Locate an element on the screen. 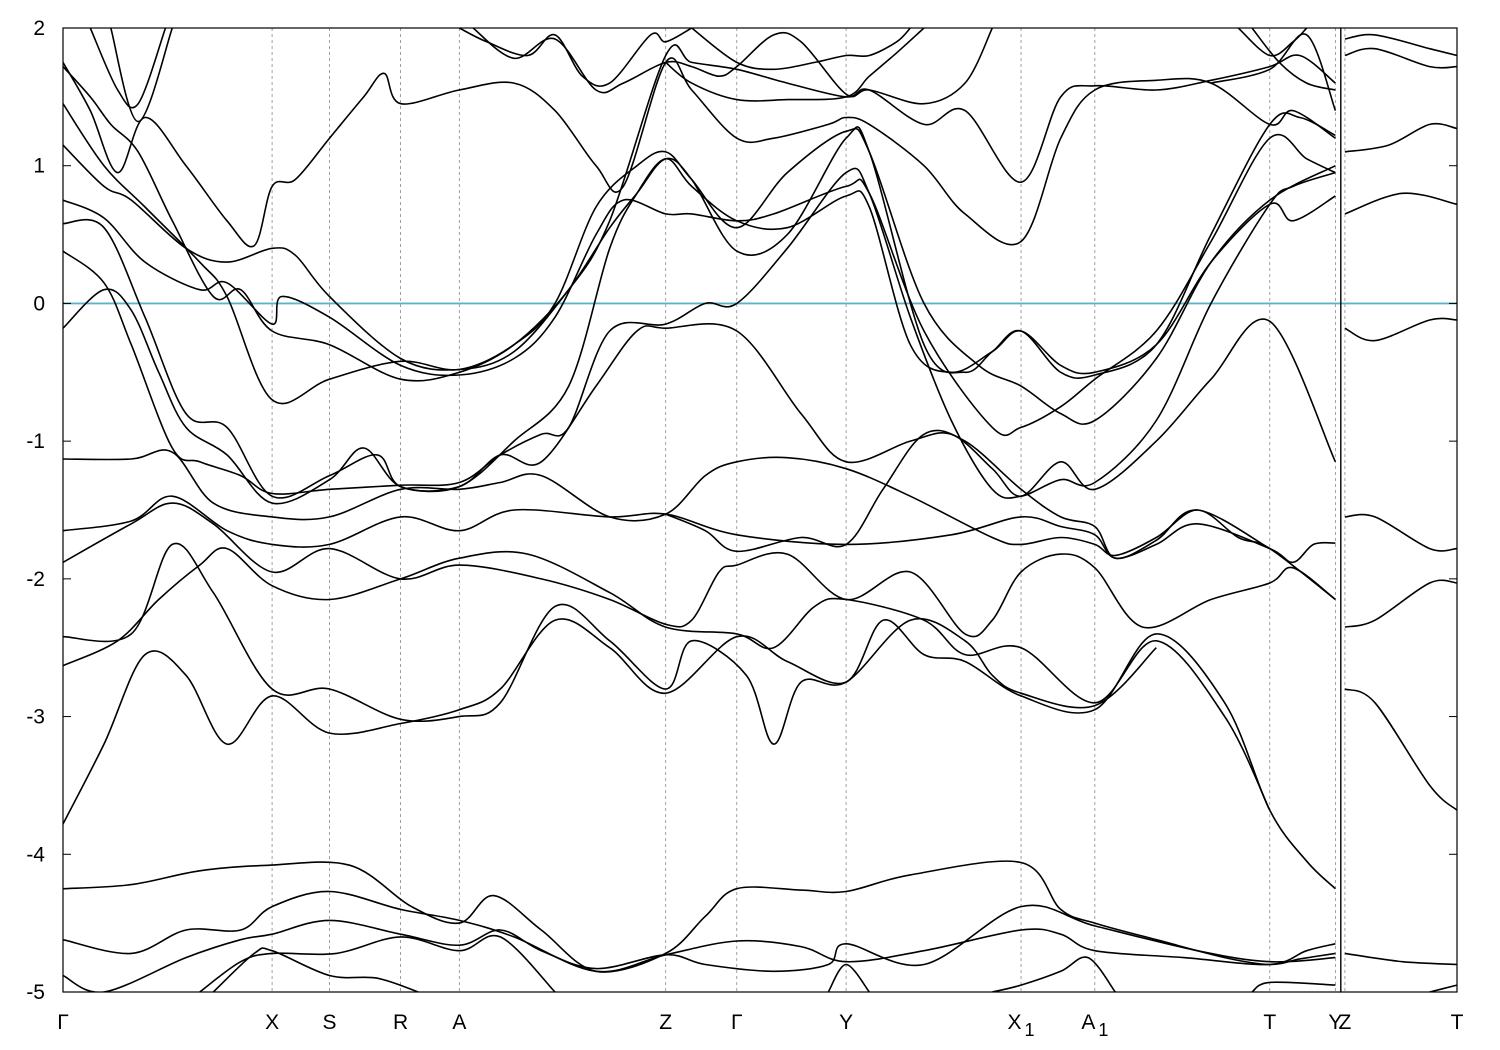 The width and height of the screenshot is (1500, 1050). y-tick-label: -2 is located at coordinates (35, 579).